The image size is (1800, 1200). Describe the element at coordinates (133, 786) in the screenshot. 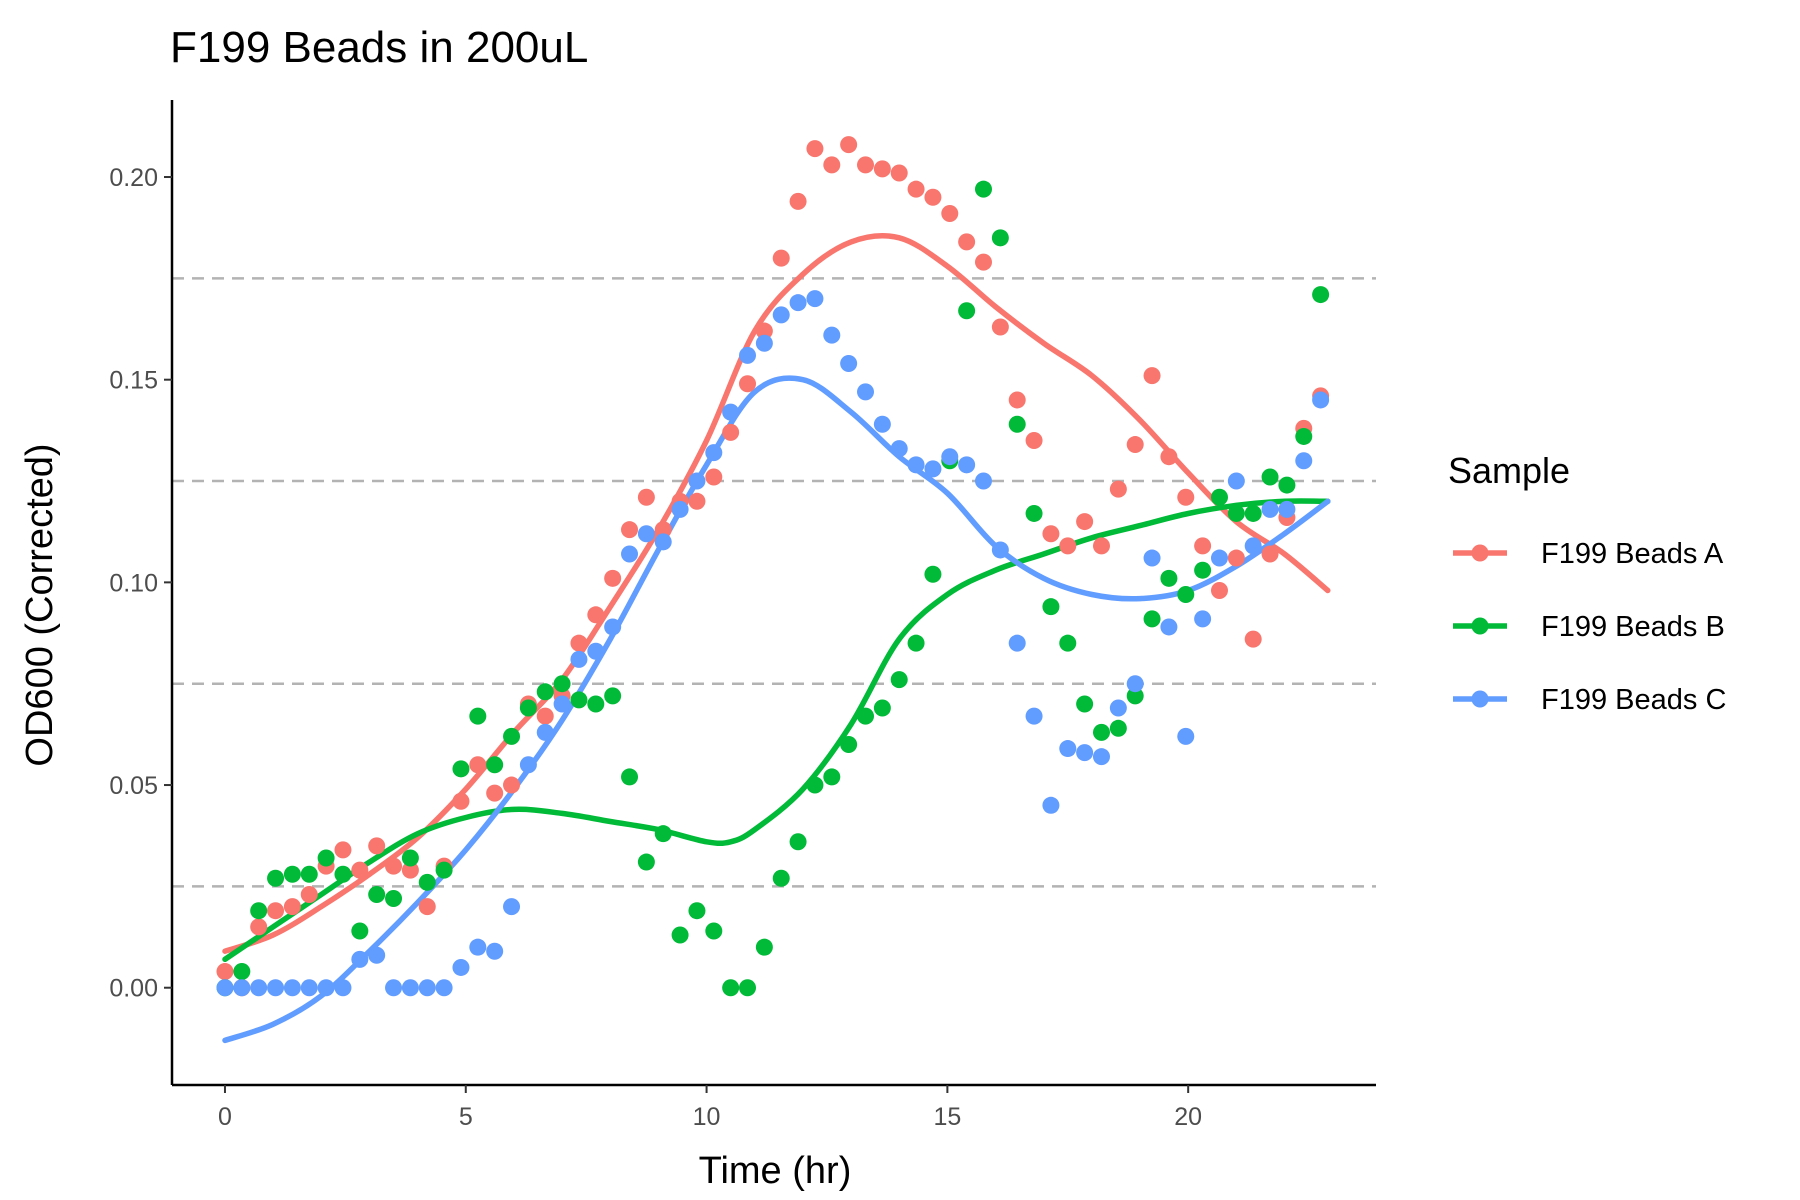

I see `y-tick-label: 0.05` at that location.